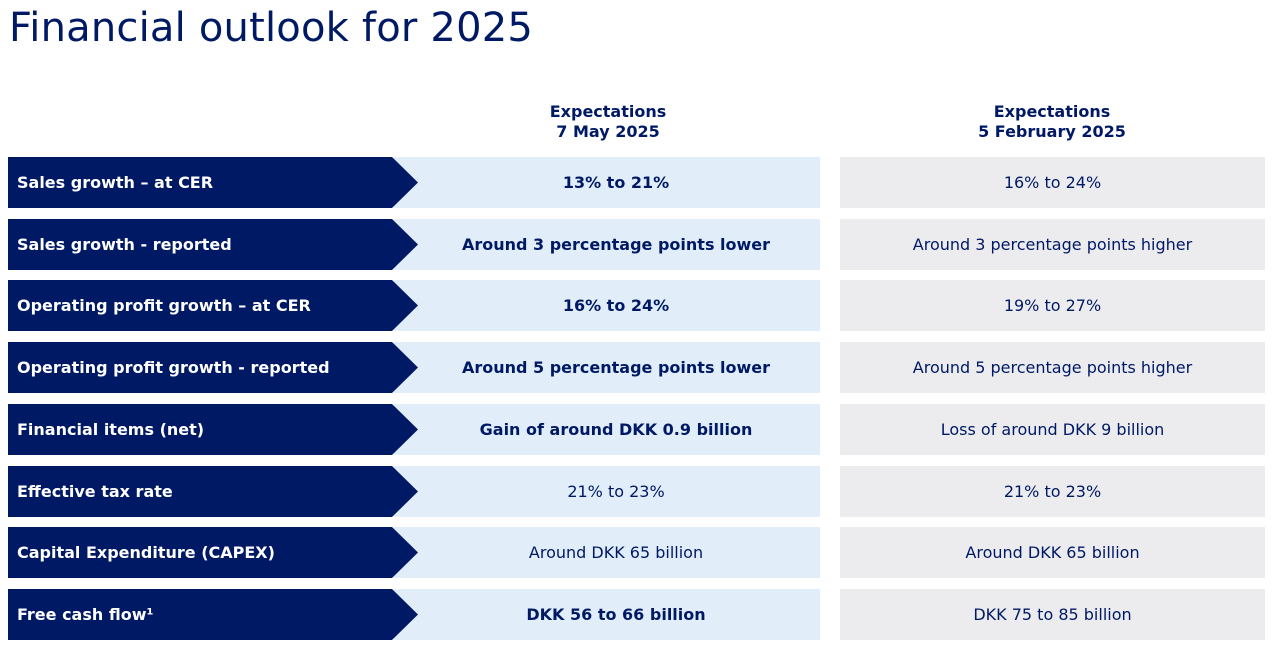  I want to click on current-value: 13% to 21%, so click(616, 182).